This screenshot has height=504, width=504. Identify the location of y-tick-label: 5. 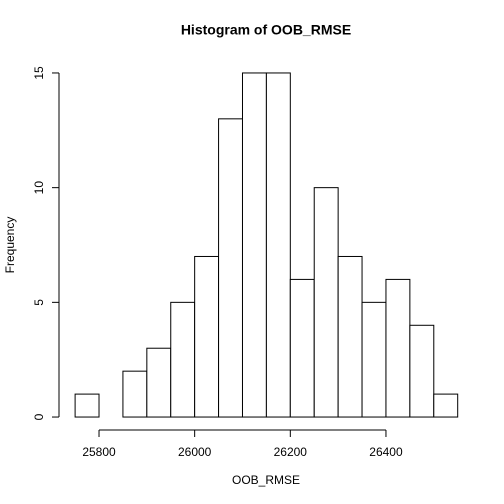
(39, 302).